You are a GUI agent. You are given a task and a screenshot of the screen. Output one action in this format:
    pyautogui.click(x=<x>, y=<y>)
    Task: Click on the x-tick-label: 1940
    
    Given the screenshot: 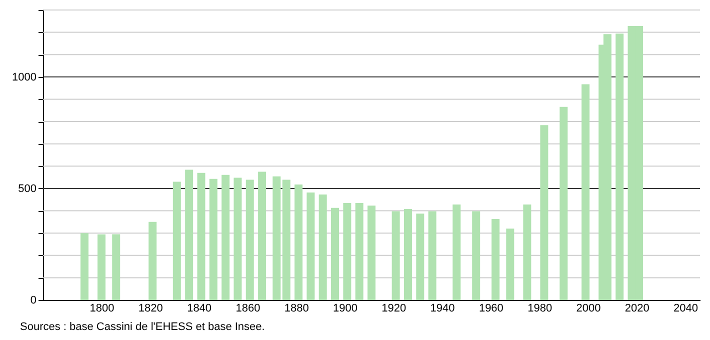 What is the action you would take?
    pyautogui.click(x=442, y=308)
    